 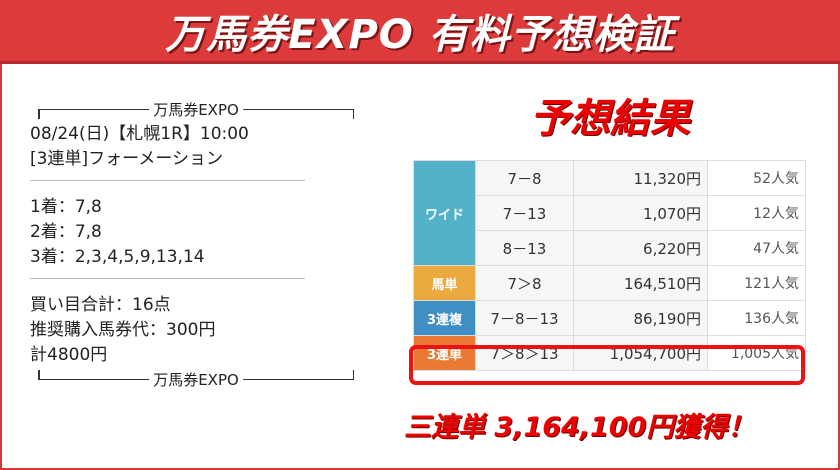 I want to click on combo-cell: 7－13, so click(x=524, y=213).